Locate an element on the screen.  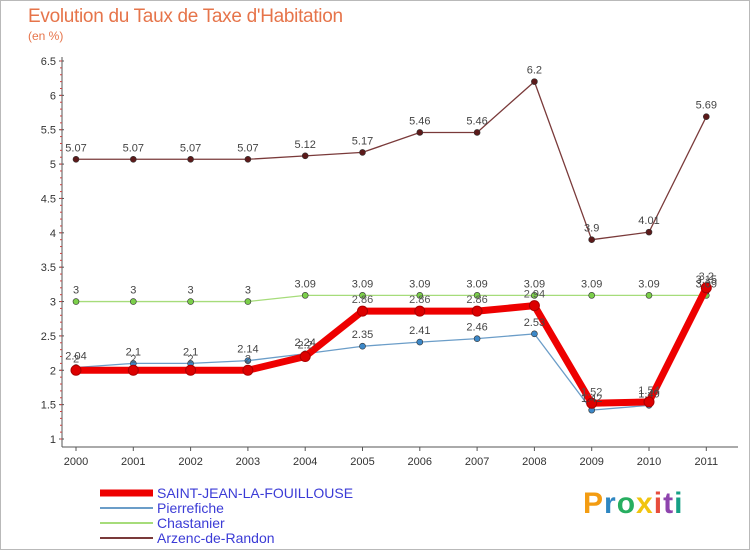
data-label: 1.42 is located at coordinates (591, 399).